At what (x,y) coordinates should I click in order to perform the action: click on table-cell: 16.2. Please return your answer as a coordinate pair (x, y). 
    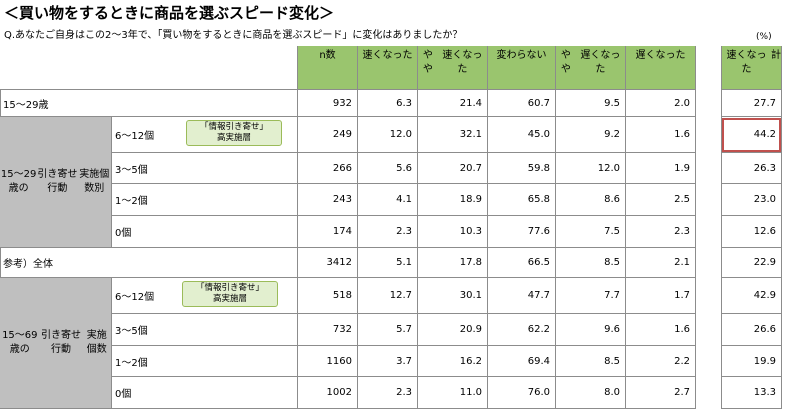
    Looking at the image, I should click on (453, 361).